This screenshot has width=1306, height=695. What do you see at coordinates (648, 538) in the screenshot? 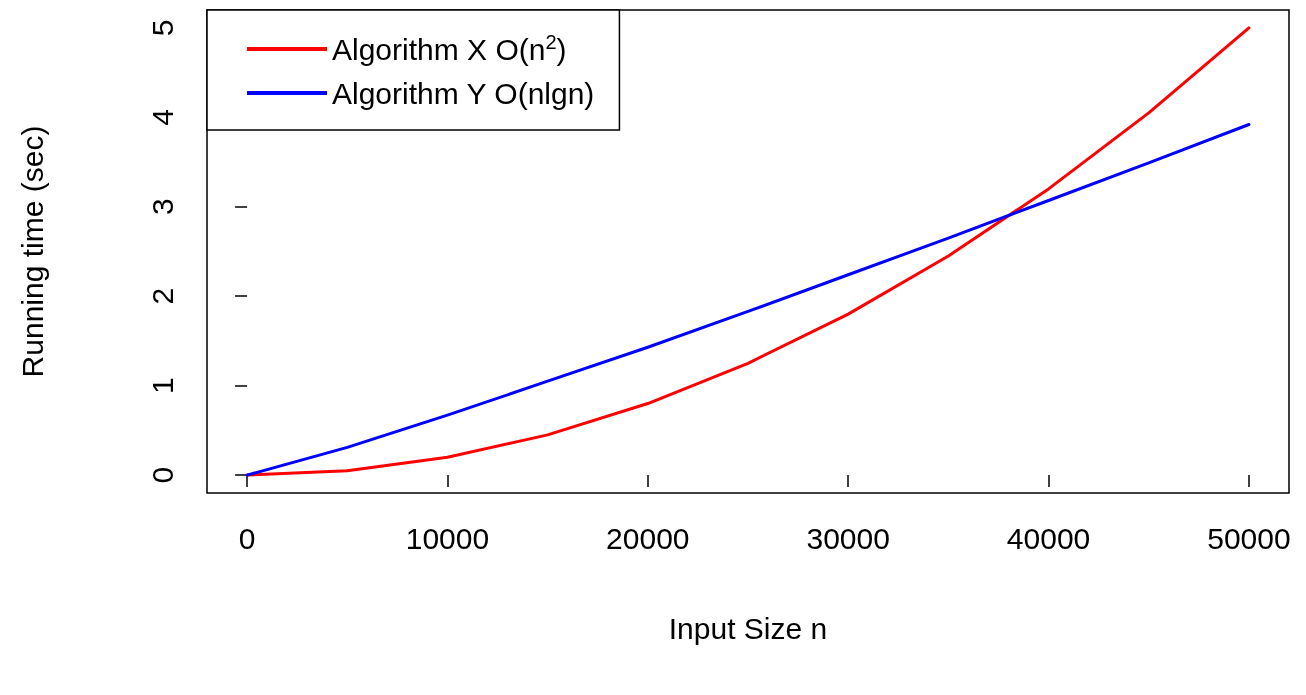
I see `x-tick-label: 20000` at bounding box center [648, 538].